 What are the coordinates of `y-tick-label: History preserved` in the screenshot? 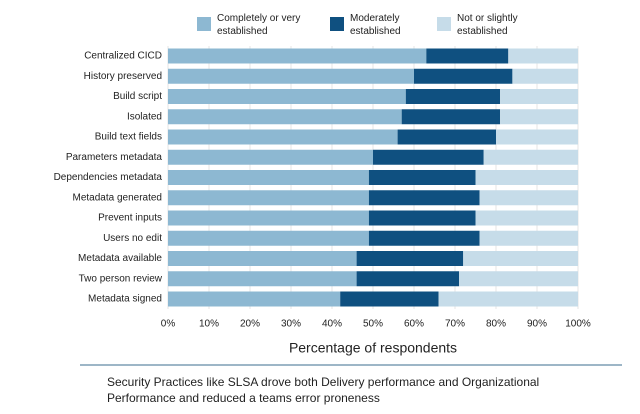 It's located at (123, 76).